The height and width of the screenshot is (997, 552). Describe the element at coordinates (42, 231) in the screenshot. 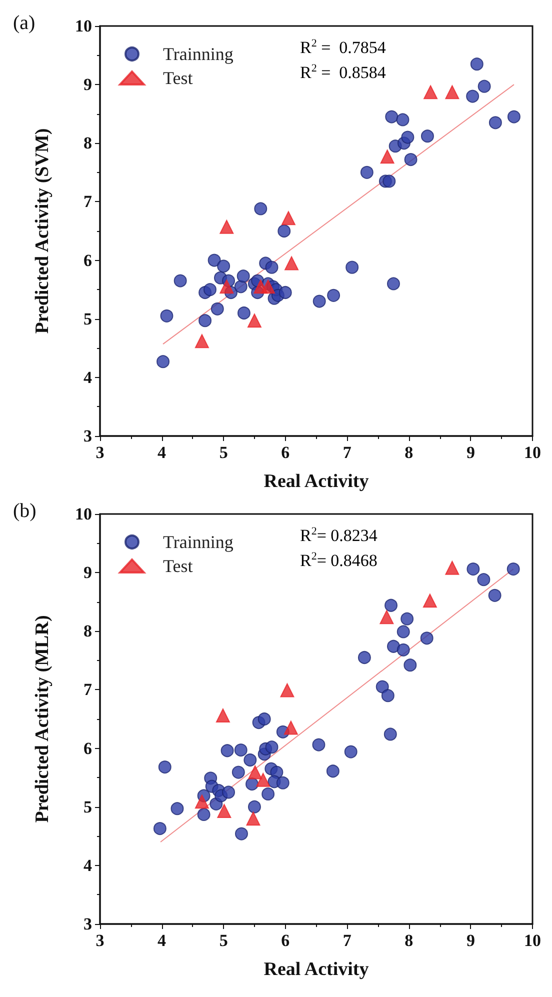

I see `y-axis-title: Predicted Activity (SVM)` at that location.